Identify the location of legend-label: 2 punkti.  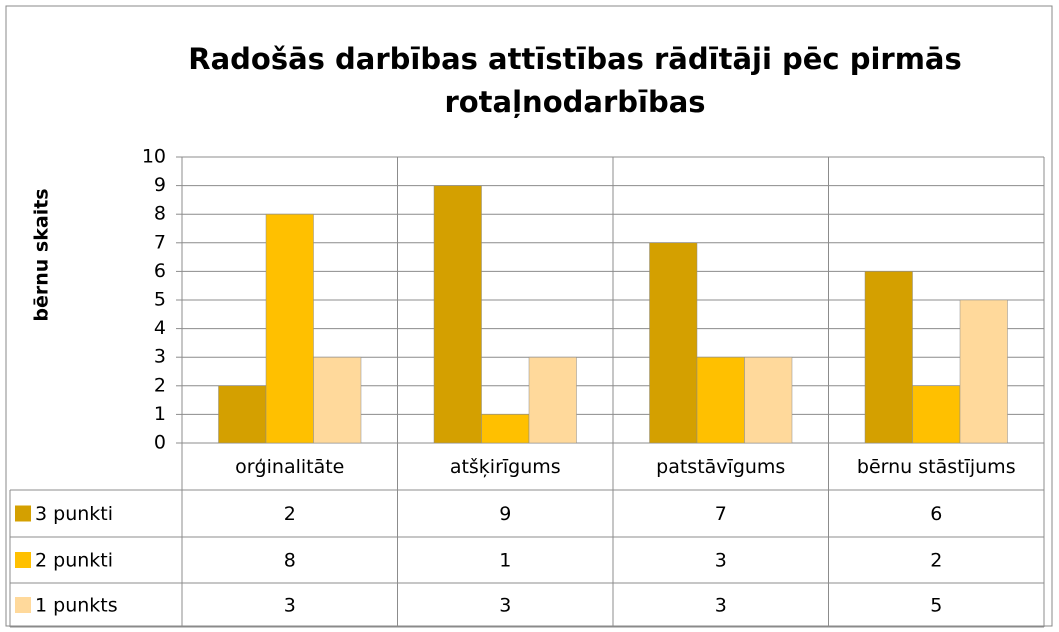
(74, 561).